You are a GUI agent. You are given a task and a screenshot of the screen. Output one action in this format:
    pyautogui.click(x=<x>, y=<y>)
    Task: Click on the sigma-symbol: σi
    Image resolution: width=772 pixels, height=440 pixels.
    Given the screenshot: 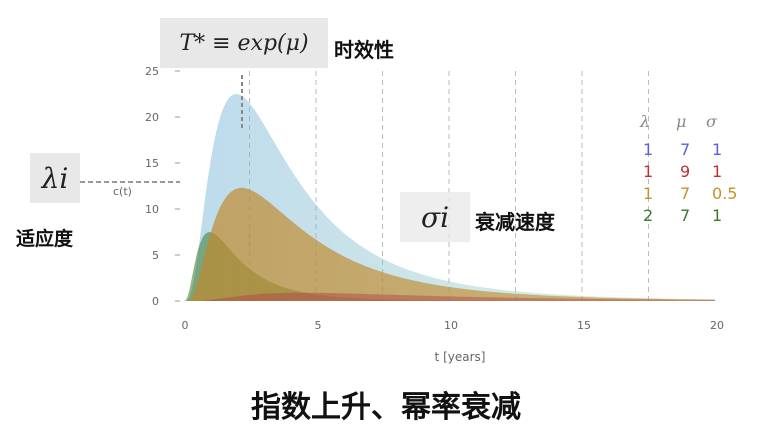 What is the action you would take?
    pyautogui.click(x=435, y=217)
    